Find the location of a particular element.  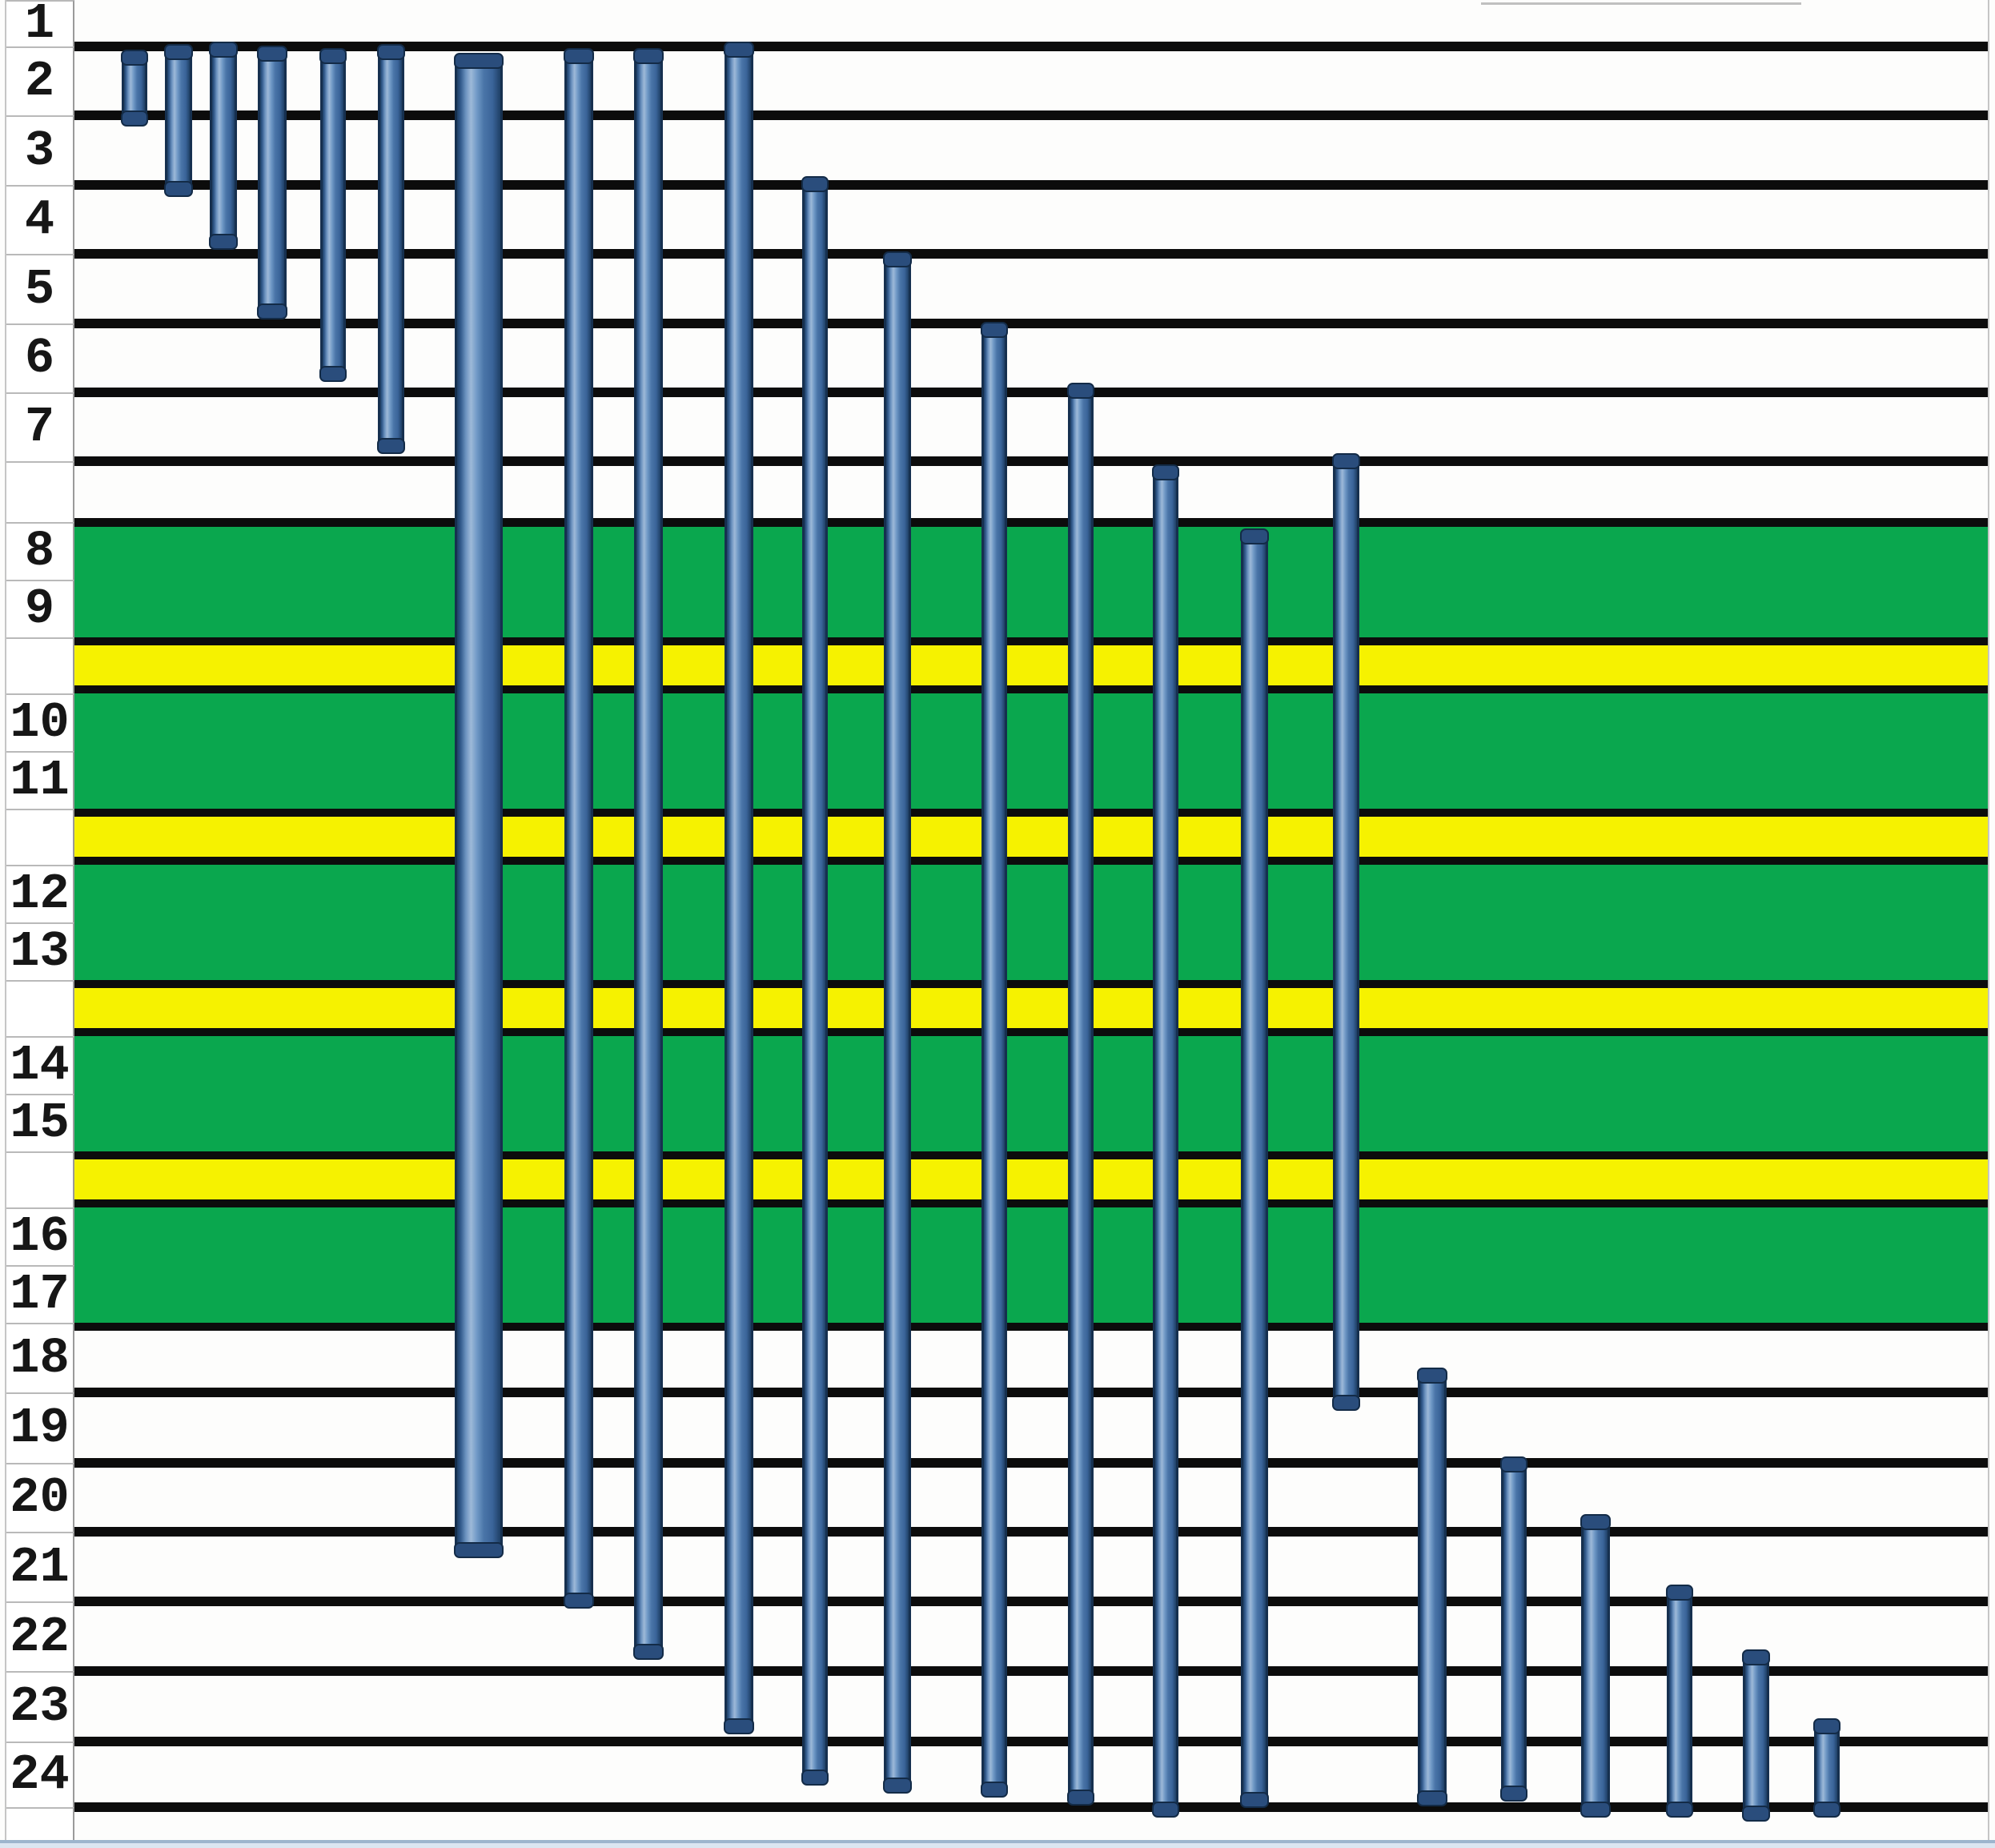

row-label: 14 is located at coordinates (40, 1065).